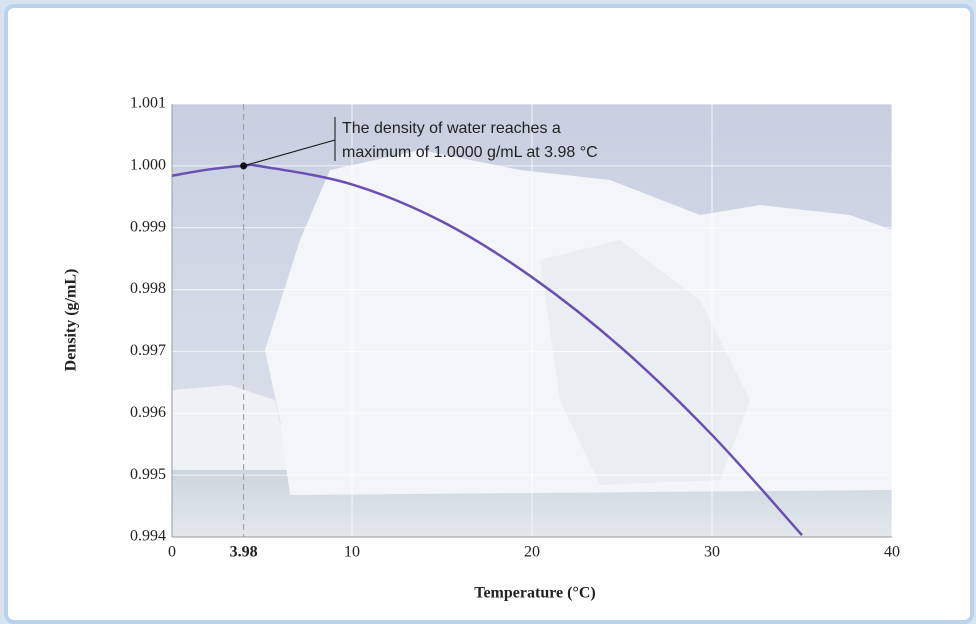 The height and width of the screenshot is (624, 976). Describe the element at coordinates (289, 153) in the screenshot. I see `leader` at that location.